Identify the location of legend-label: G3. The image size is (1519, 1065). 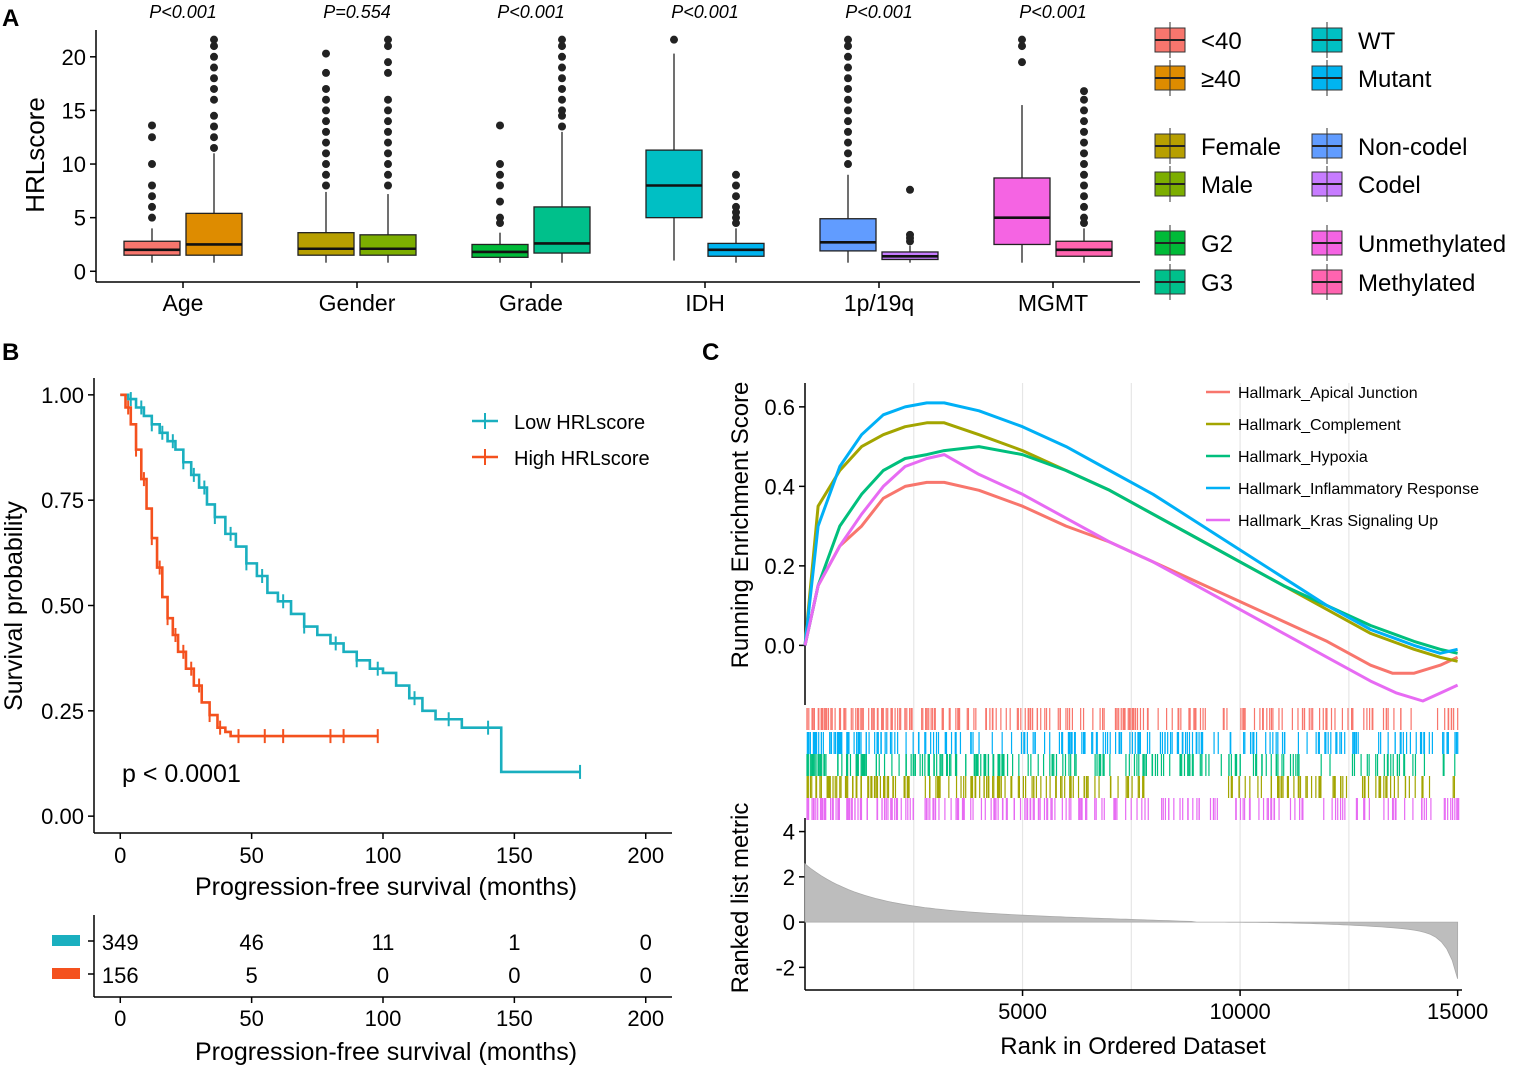
(1217, 283).